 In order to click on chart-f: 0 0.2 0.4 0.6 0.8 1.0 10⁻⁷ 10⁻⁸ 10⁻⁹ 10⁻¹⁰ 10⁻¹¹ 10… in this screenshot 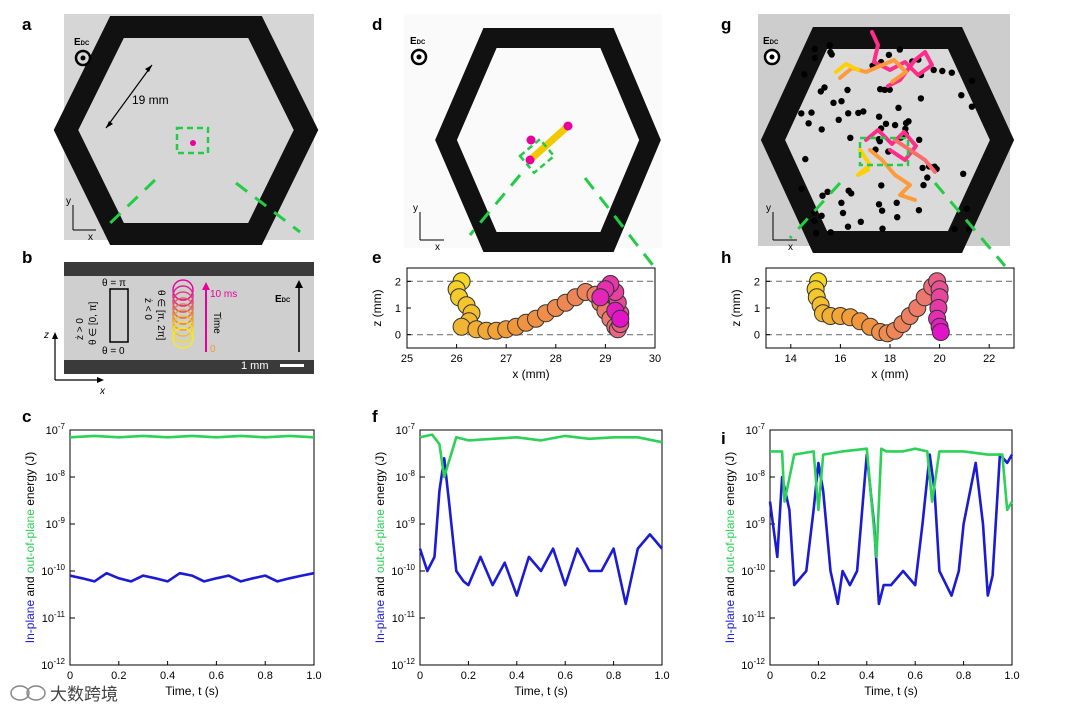, I will do `click(521, 560)`.